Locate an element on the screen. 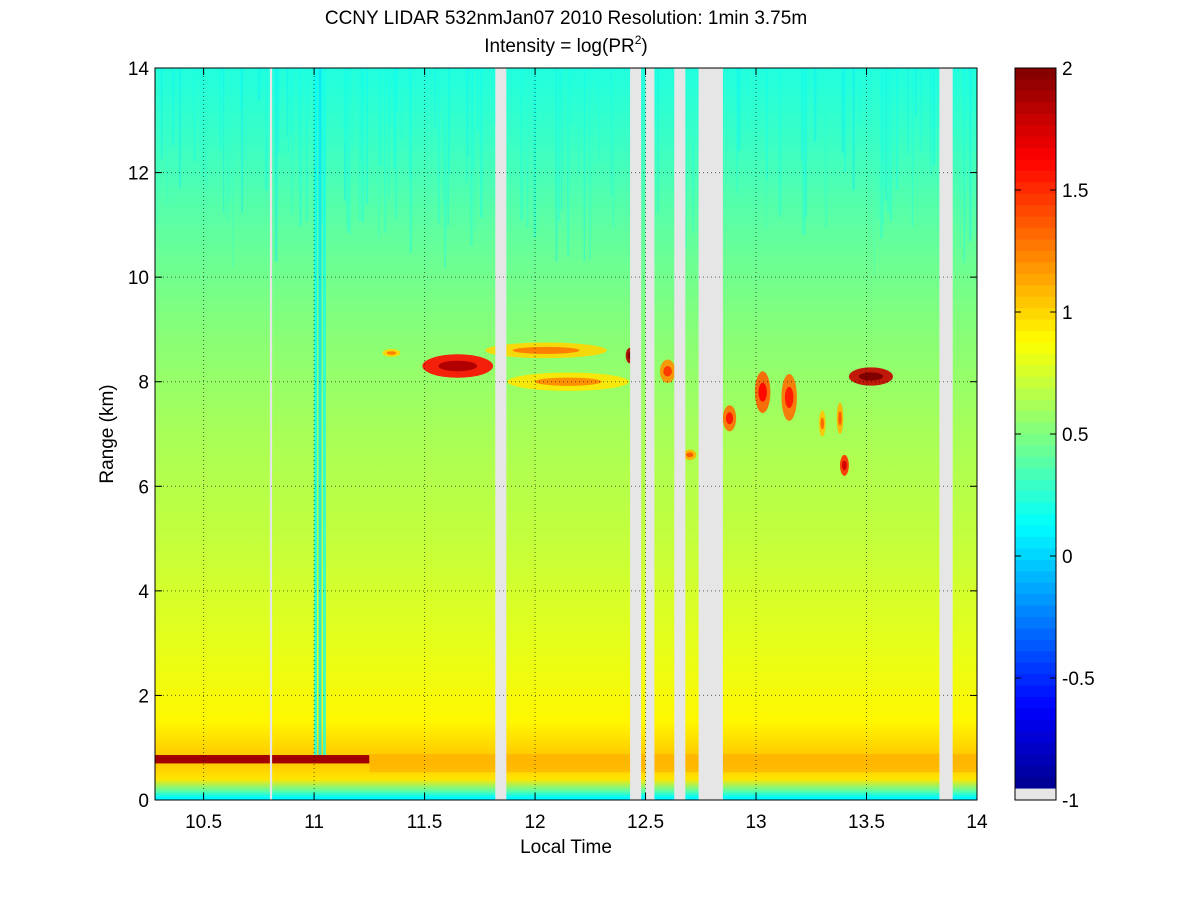 This screenshot has width=1200, height=900. boundary-layer-band is located at coordinates (262, 759).